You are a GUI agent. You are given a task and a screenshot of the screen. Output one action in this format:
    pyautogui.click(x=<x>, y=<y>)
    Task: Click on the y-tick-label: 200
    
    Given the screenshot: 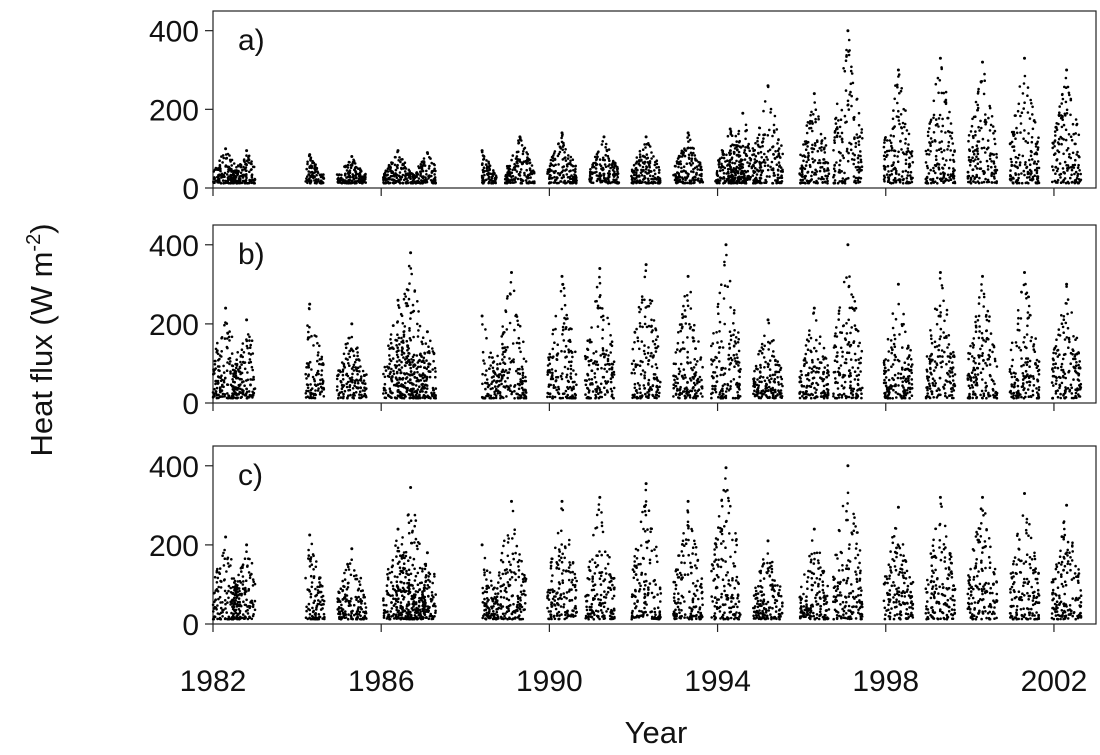 What is the action you would take?
    pyautogui.click(x=174, y=325)
    